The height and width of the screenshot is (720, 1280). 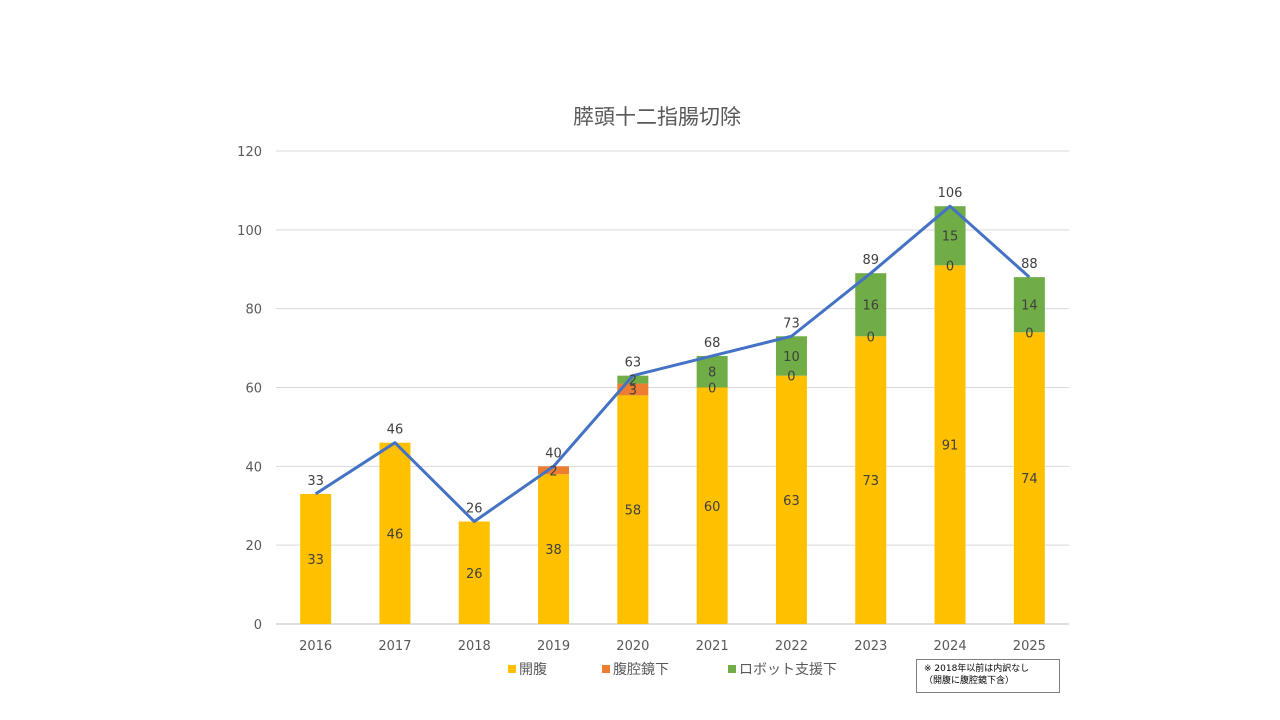 I want to click on y-tick-label: 60, so click(x=253, y=389).